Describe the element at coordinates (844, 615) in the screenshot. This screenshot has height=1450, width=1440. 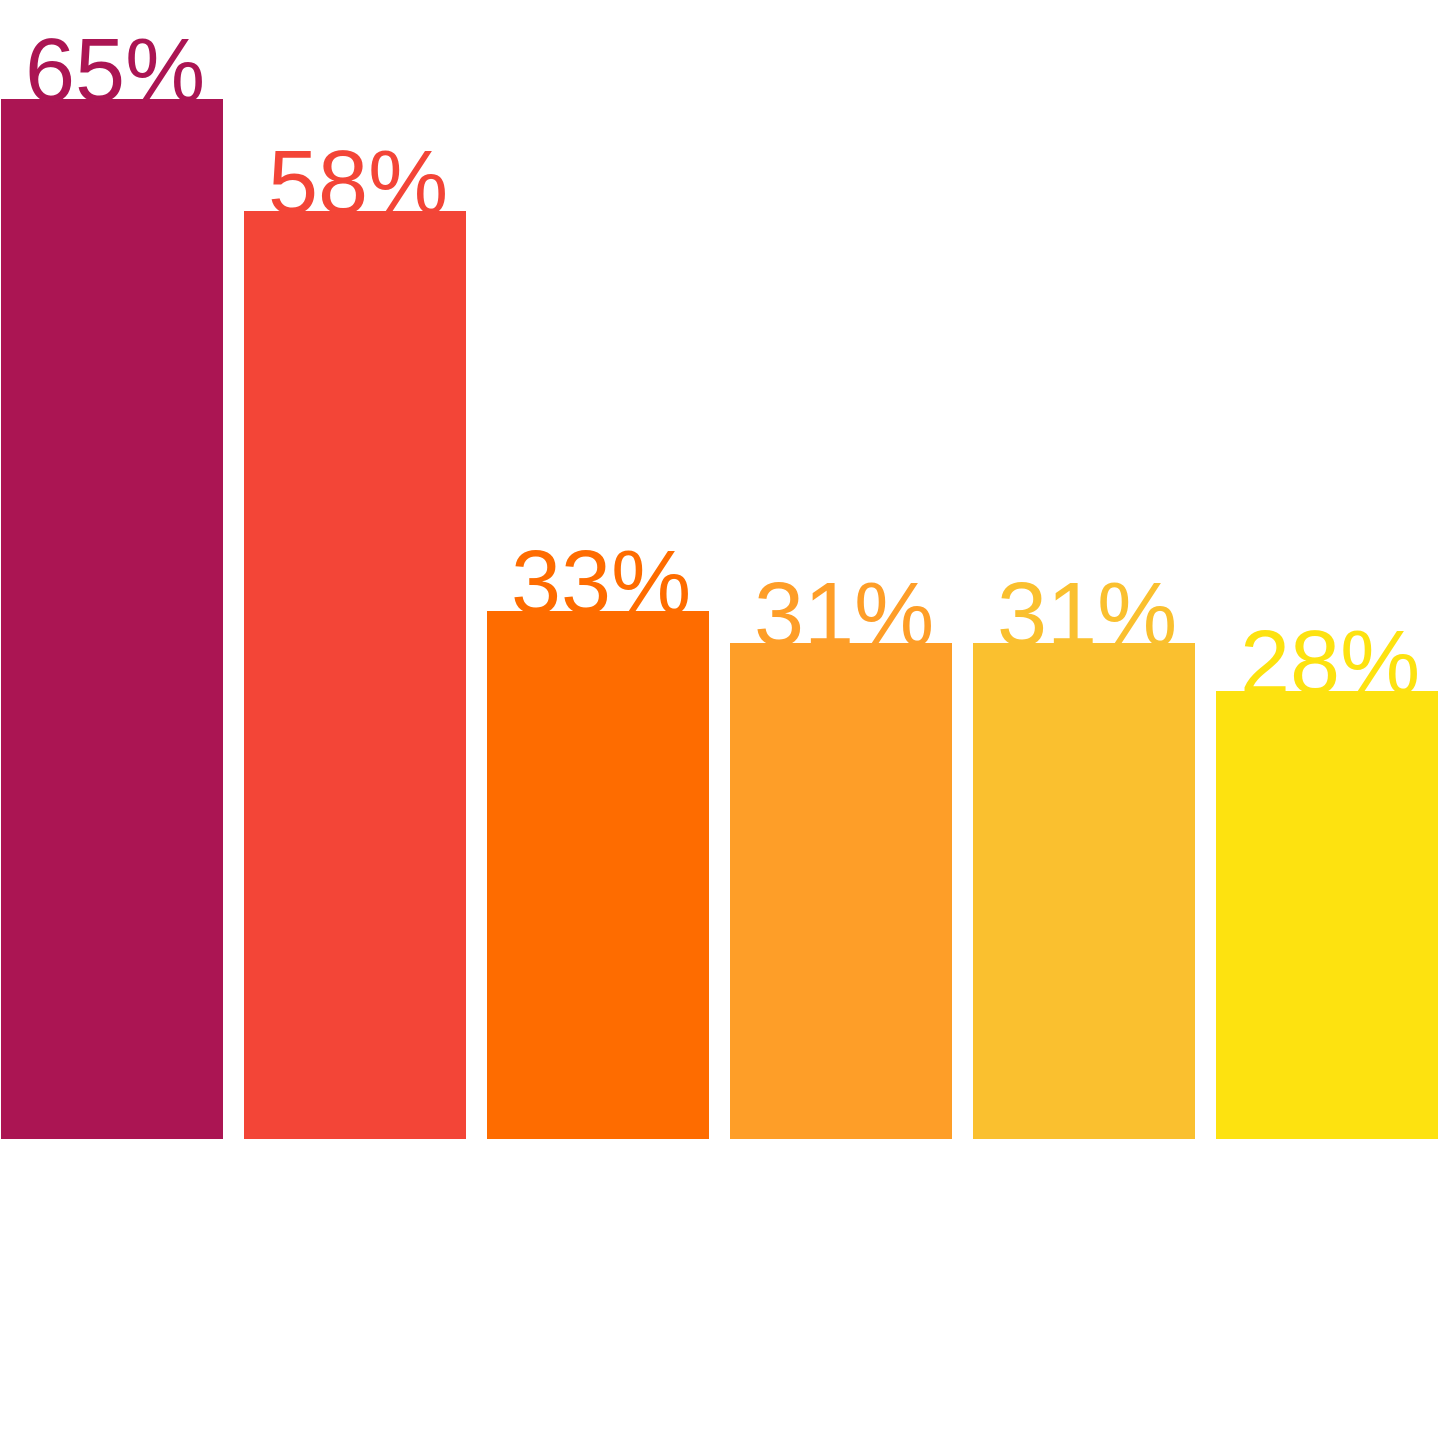
I see `data-label-4: 31%` at that location.